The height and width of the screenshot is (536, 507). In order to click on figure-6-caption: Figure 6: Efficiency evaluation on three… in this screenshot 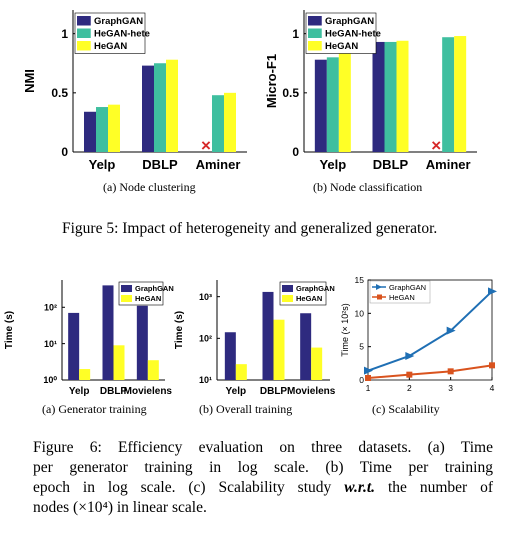, I will do `click(263, 478)`.